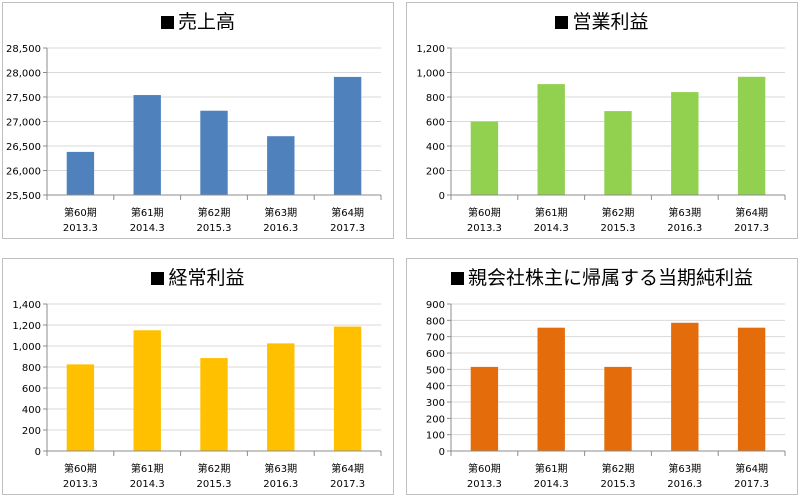  I want to click on chart-title-row: 親会社株主に帰属する当期純利益, so click(602, 278).